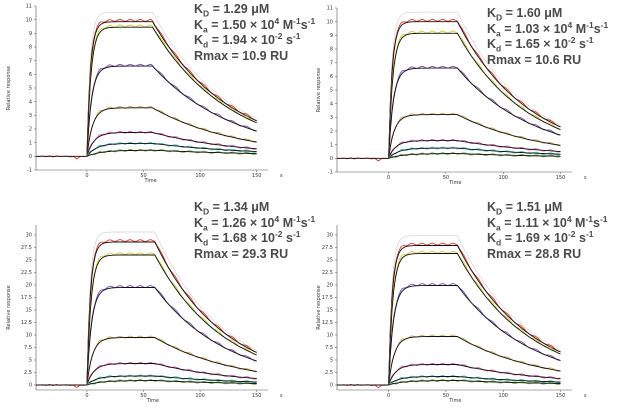  Describe the element at coordinates (534, 253) in the screenshot. I see `param-rmax: Rmax = 28.8 RU` at that location.